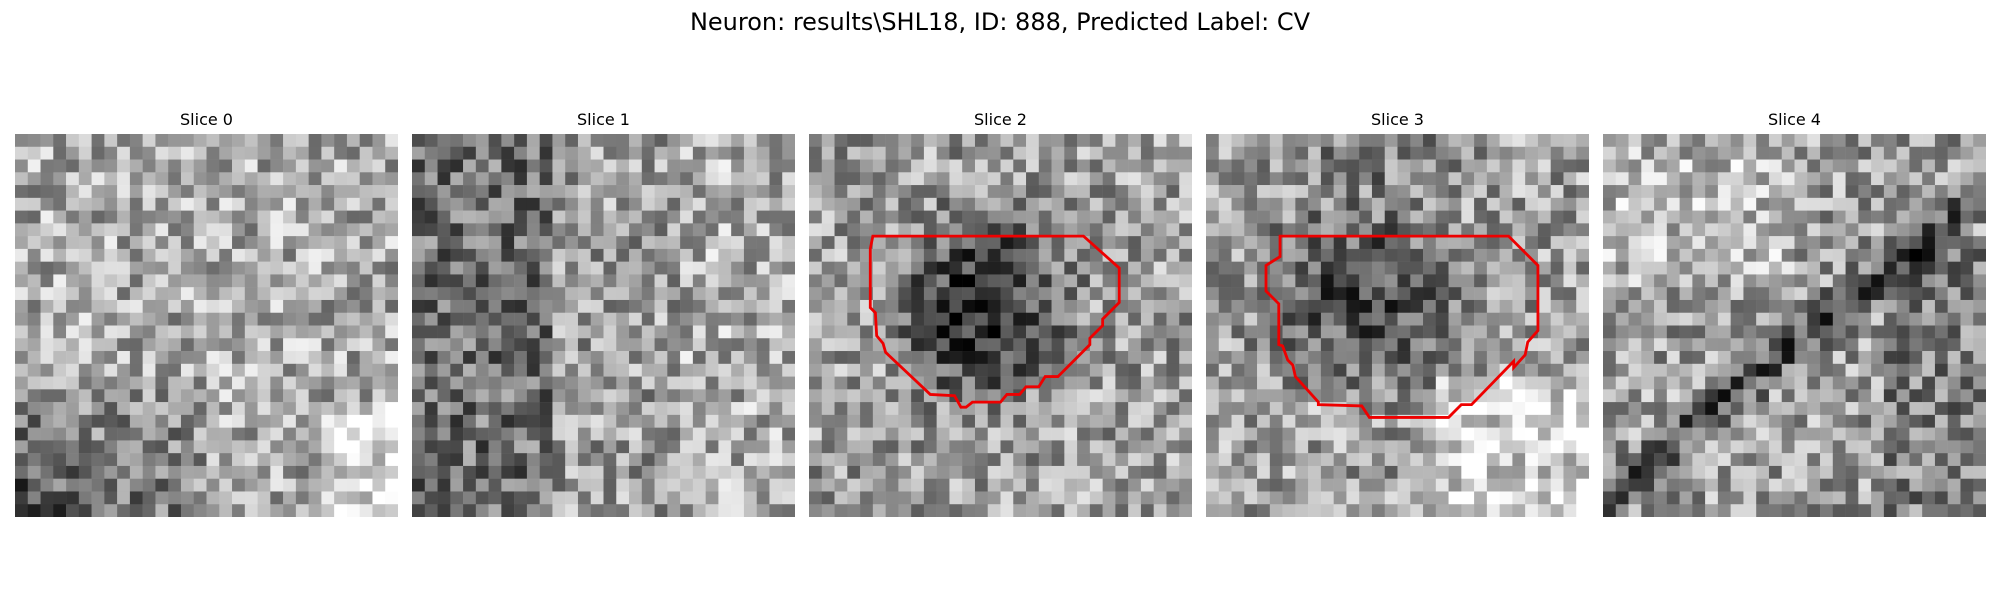  Describe the element at coordinates (603, 119) in the screenshot. I see `slice-title: Slice 1` at that location.